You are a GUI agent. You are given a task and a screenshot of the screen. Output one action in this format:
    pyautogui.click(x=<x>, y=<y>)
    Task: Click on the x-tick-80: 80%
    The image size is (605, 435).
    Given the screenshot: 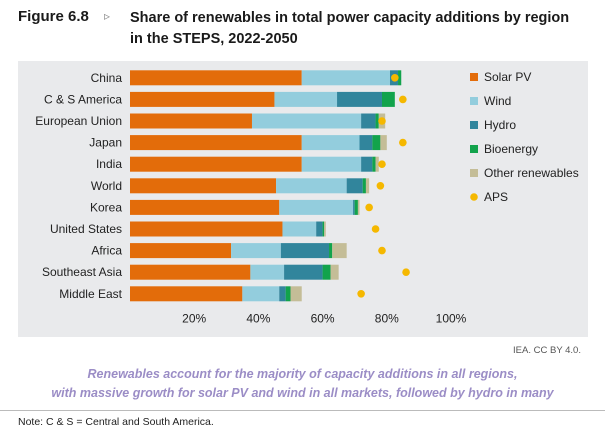 What is the action you would take?
    pyautogui.click(x=387, y=319)
    